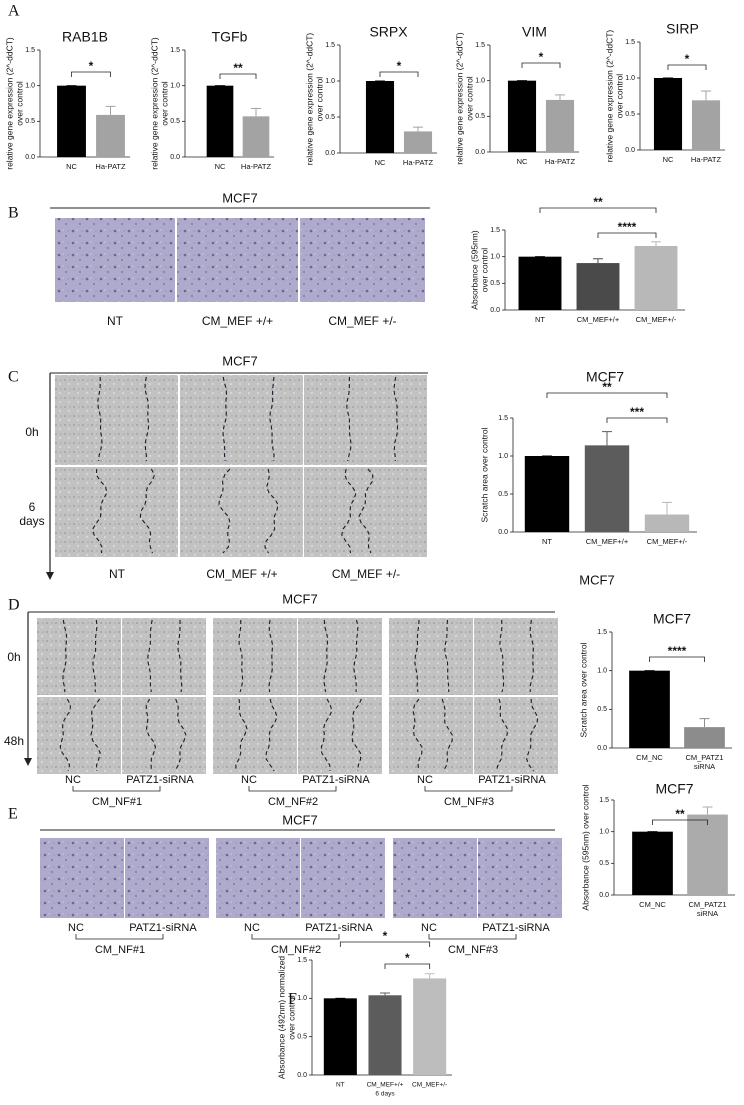 The image size is (744, 1105). What do you see at coordinates (115, 321) in the screenshot?
I see `image-label: NT` at bounding box center [115, 321].